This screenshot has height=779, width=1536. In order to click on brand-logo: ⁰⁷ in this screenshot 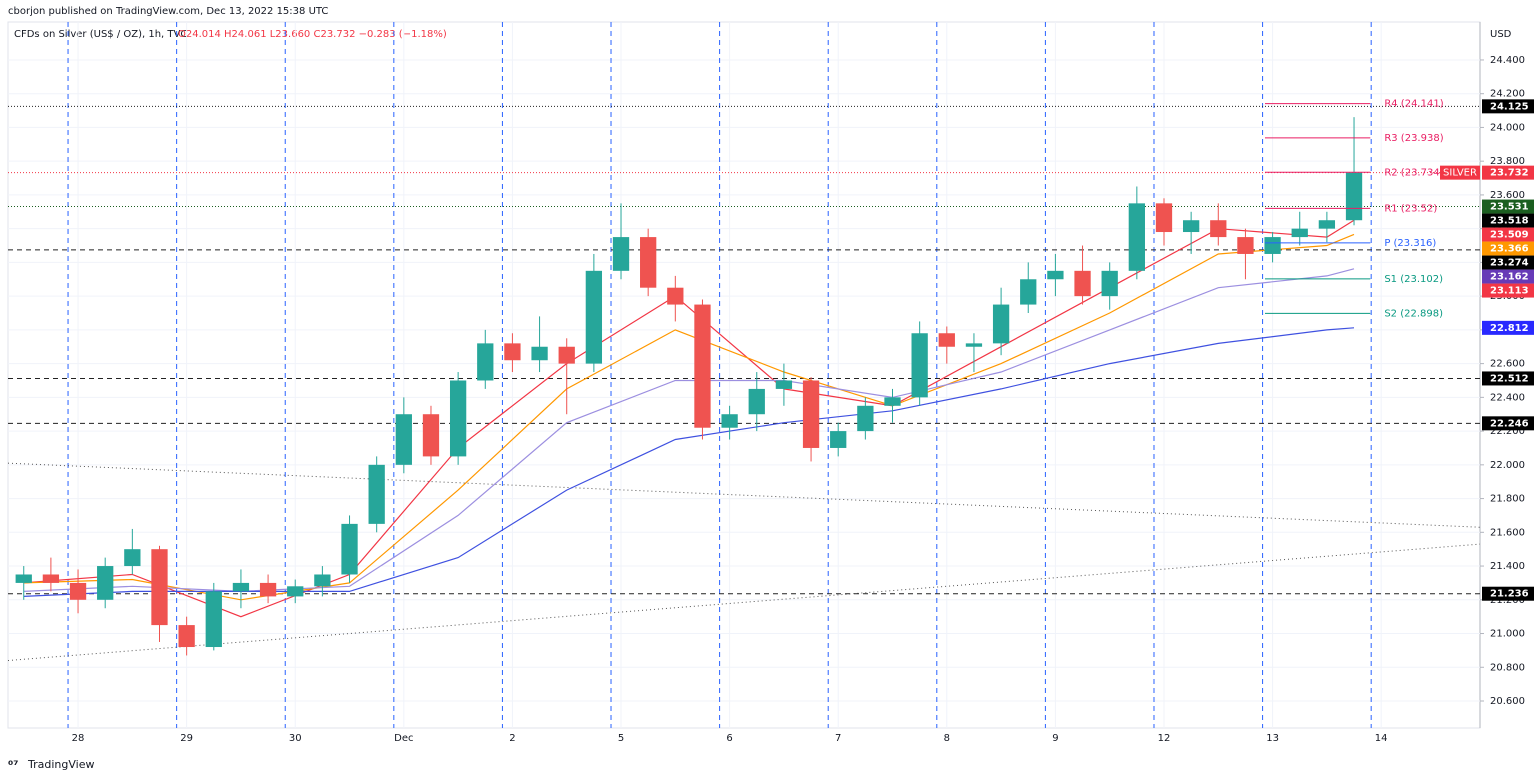, I will do `click(13, 765)`.